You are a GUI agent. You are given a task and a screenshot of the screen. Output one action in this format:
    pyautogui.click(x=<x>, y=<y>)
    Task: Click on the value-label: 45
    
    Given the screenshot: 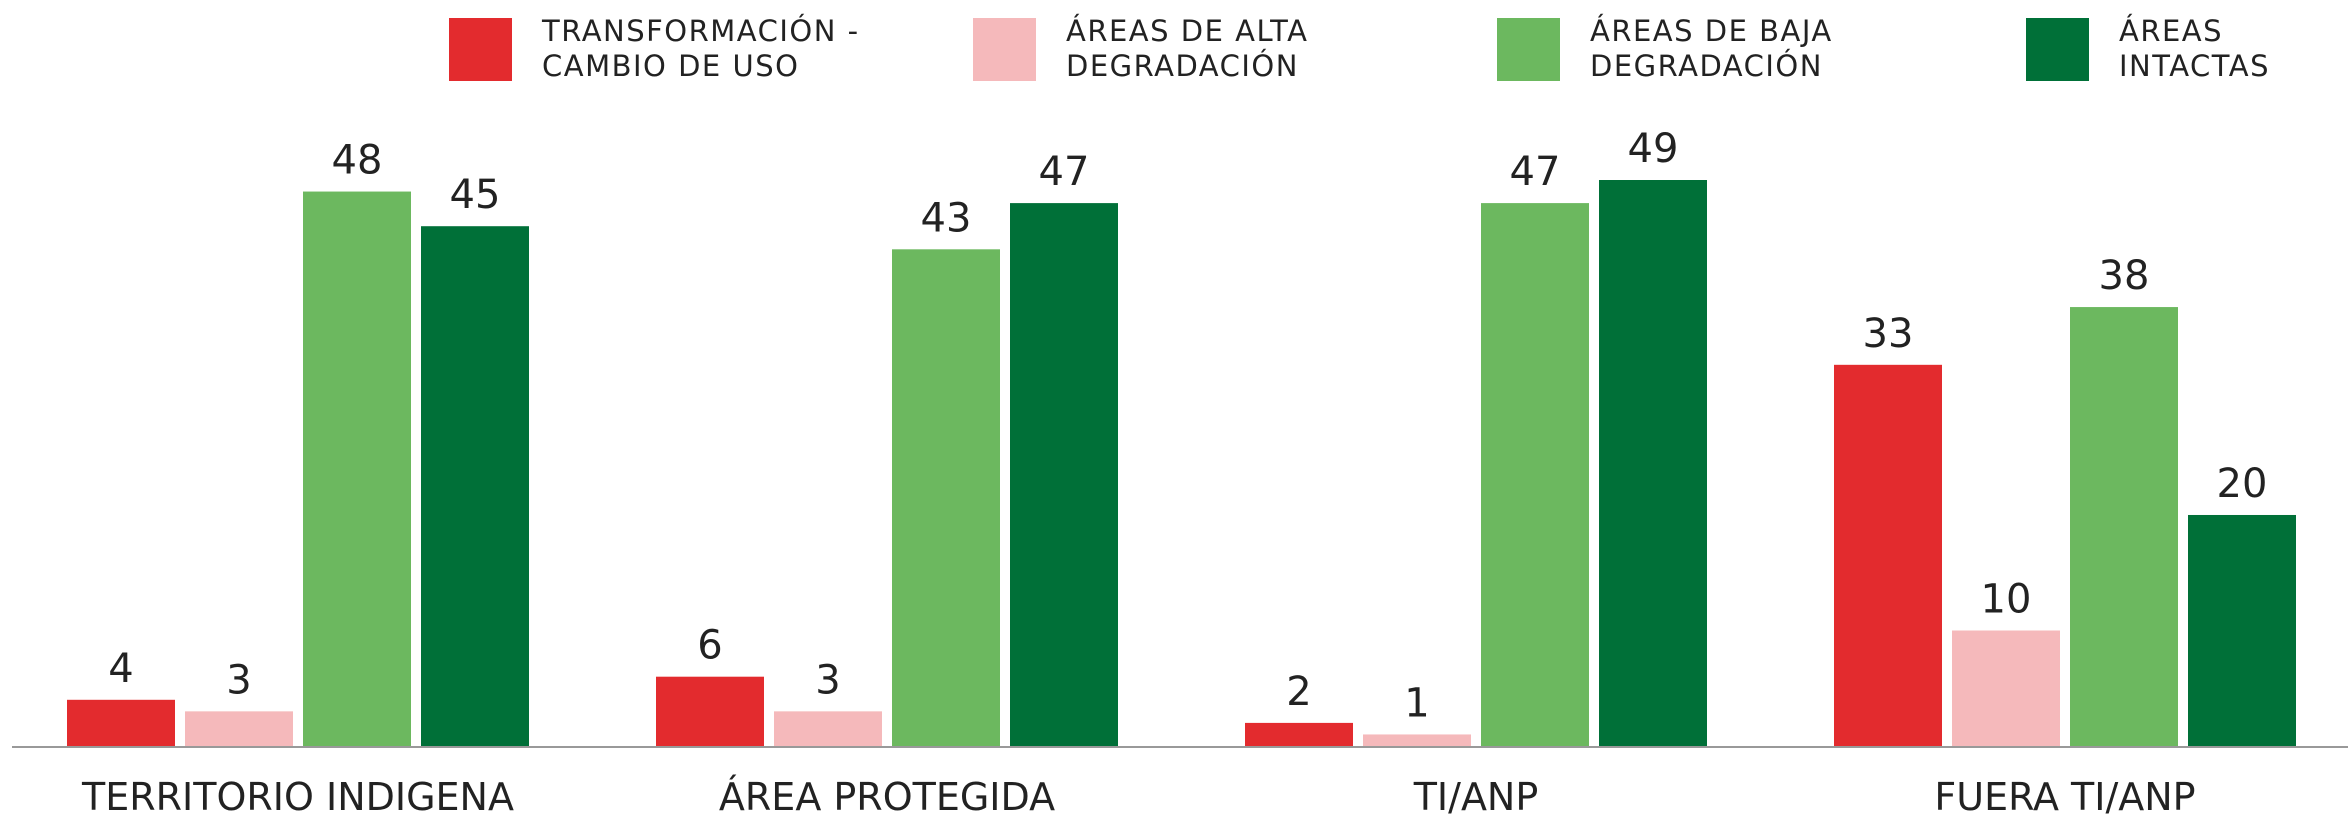 What is the action you would take?
    pyautogui.click(x=475, y=195)
    